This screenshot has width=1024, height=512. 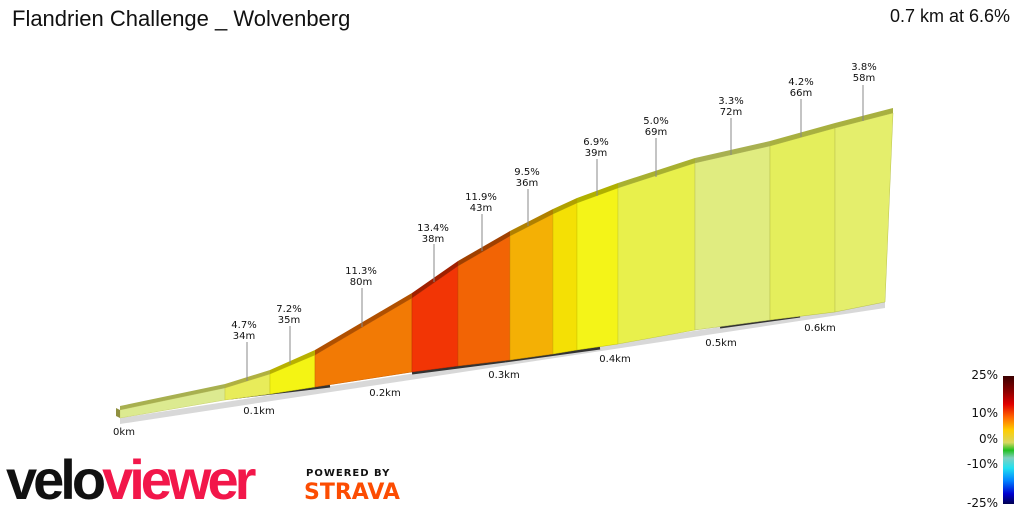 I want to click on legend-label-25: 25%, so click(x=984, y=375).